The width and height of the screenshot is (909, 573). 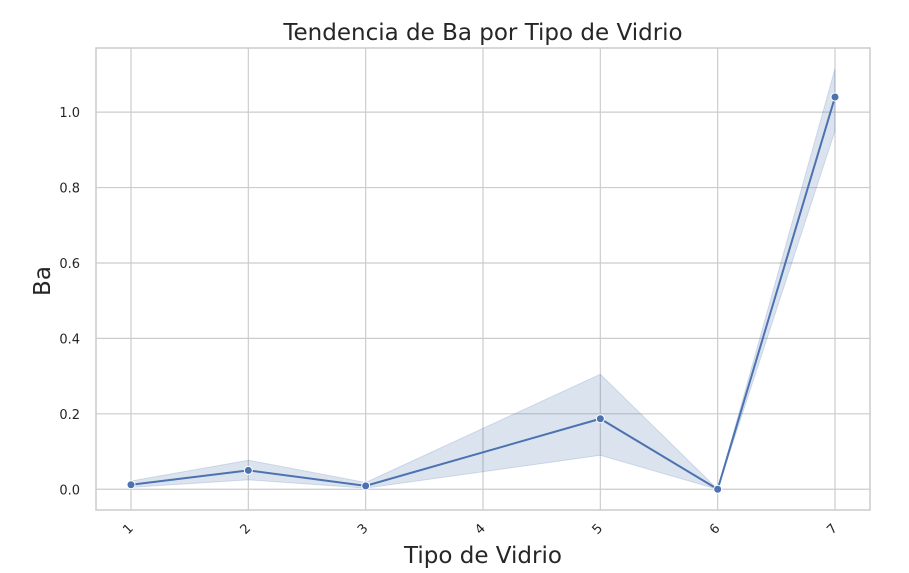 What do you see at coordinates (69, 490) in the screenshot?
I see `y-tick-label: 0.0` at bounding box center [69, 490].